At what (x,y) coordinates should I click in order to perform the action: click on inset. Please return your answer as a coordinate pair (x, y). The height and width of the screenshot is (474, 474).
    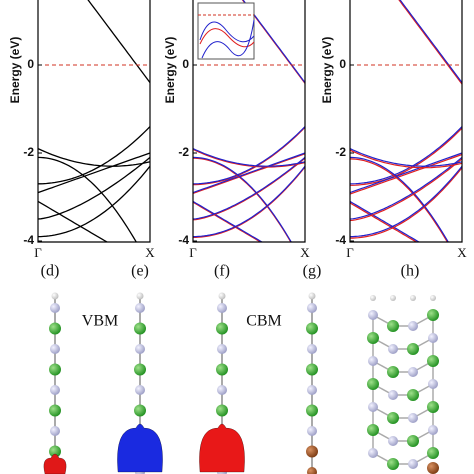
    Looking at the image, I should click on (226, 31).